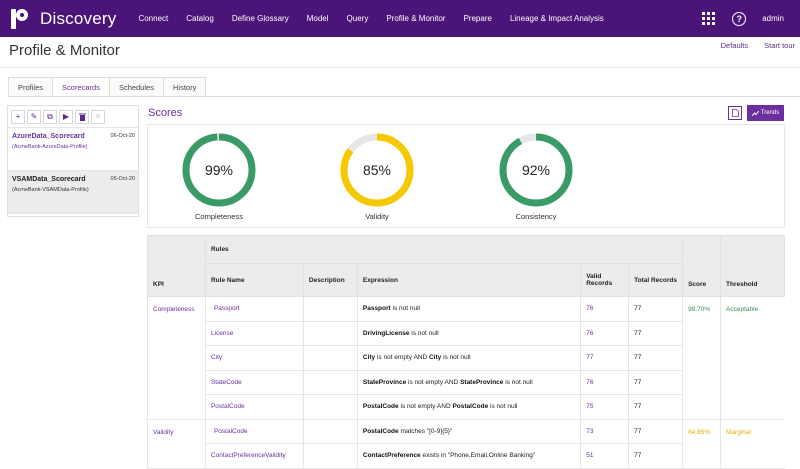 The width and height of the screenshot is (800, 469). I want to click on rule-expression: DrivingLicense is not null, so click(468, 333).